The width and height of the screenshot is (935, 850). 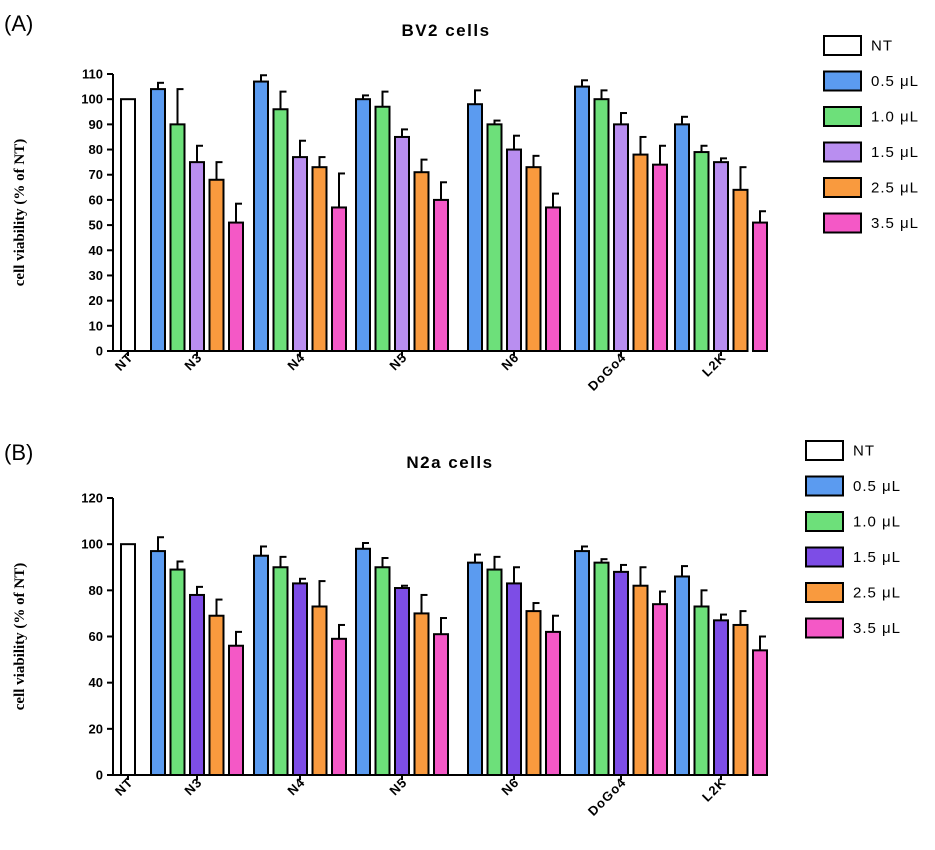 What do you see at coordinates (96, 590) in the screenshot?
I see `y-tick-label: 80` at bounding box center [96, 590].